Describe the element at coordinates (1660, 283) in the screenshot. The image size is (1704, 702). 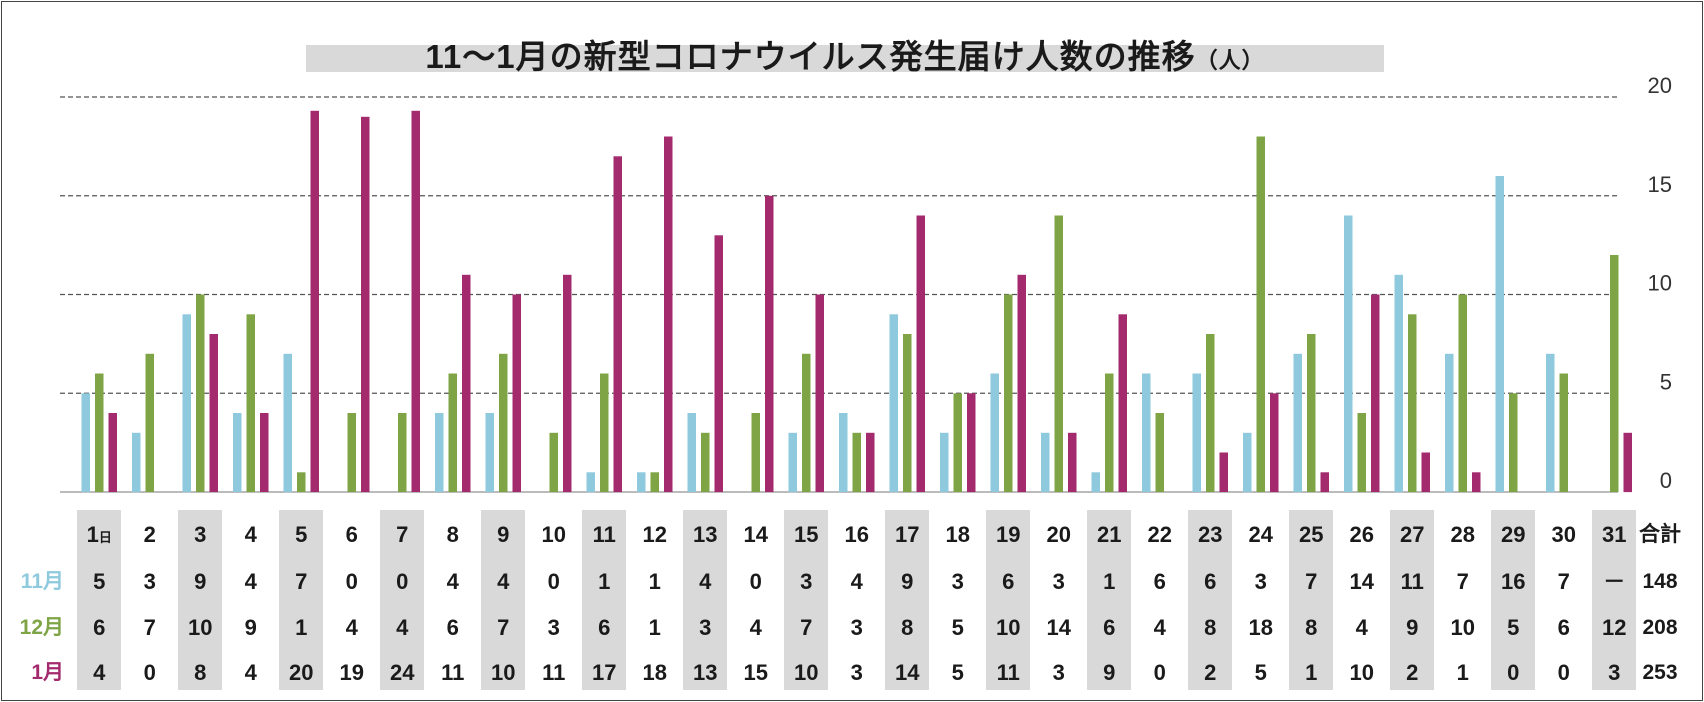
I see `y-tick-label: 10` at that location.